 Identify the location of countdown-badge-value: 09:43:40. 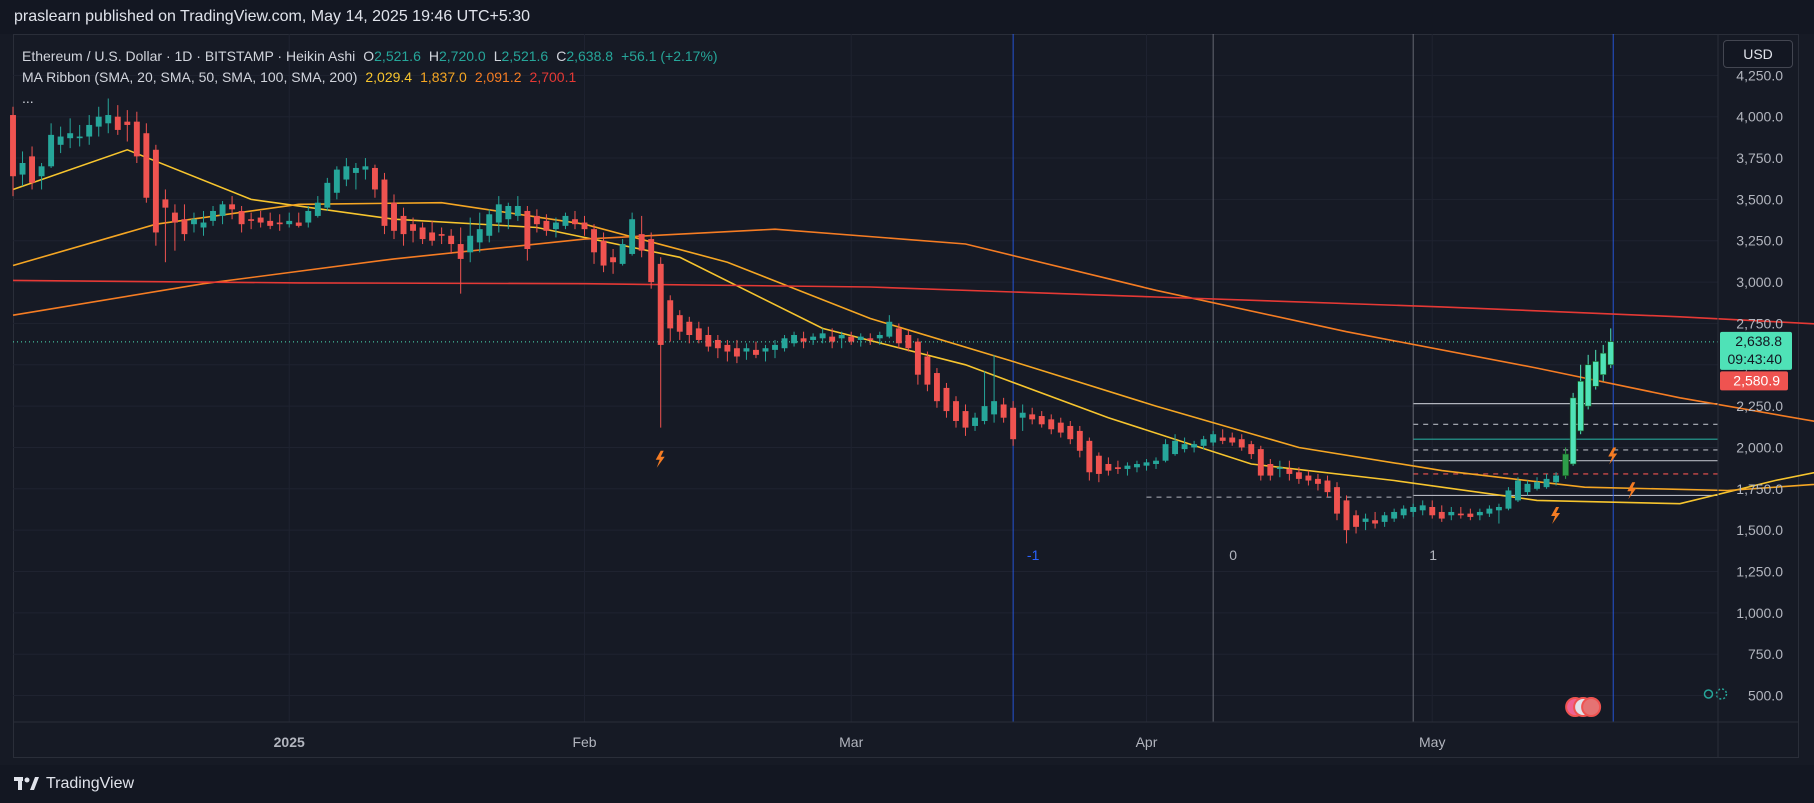
(1755, 359).